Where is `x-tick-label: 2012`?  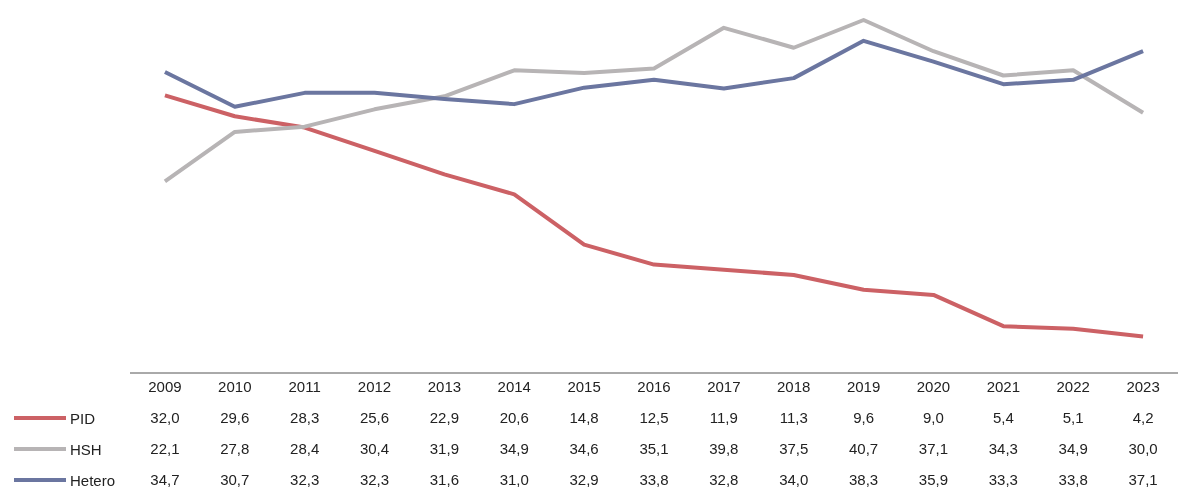 x-tick-label: 2012 is located at coordinates (374, 386).